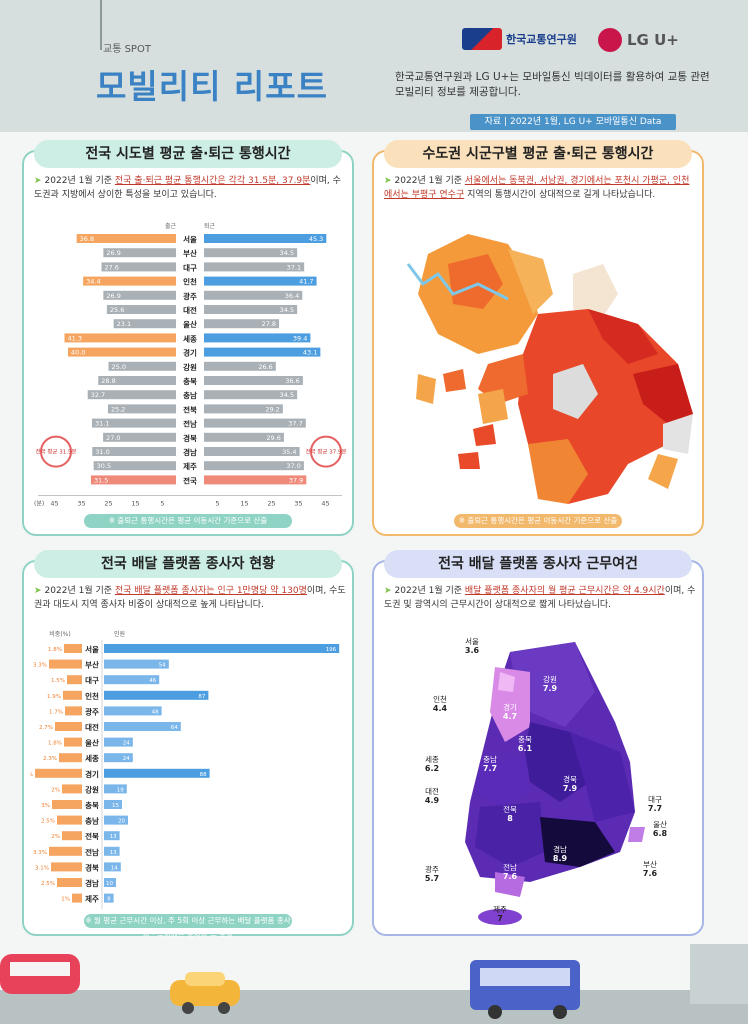 The image size is (748, 1024). Describe the element at coordinates (121, 822) in the screenshot. I see `bar-label-workers: 20` at that location.